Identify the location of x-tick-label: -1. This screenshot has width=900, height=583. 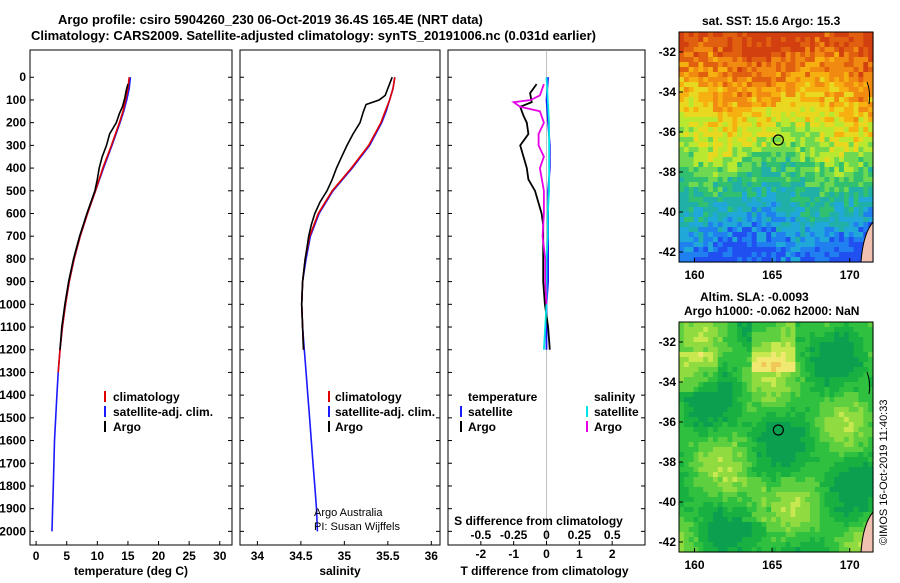
(513, 554).